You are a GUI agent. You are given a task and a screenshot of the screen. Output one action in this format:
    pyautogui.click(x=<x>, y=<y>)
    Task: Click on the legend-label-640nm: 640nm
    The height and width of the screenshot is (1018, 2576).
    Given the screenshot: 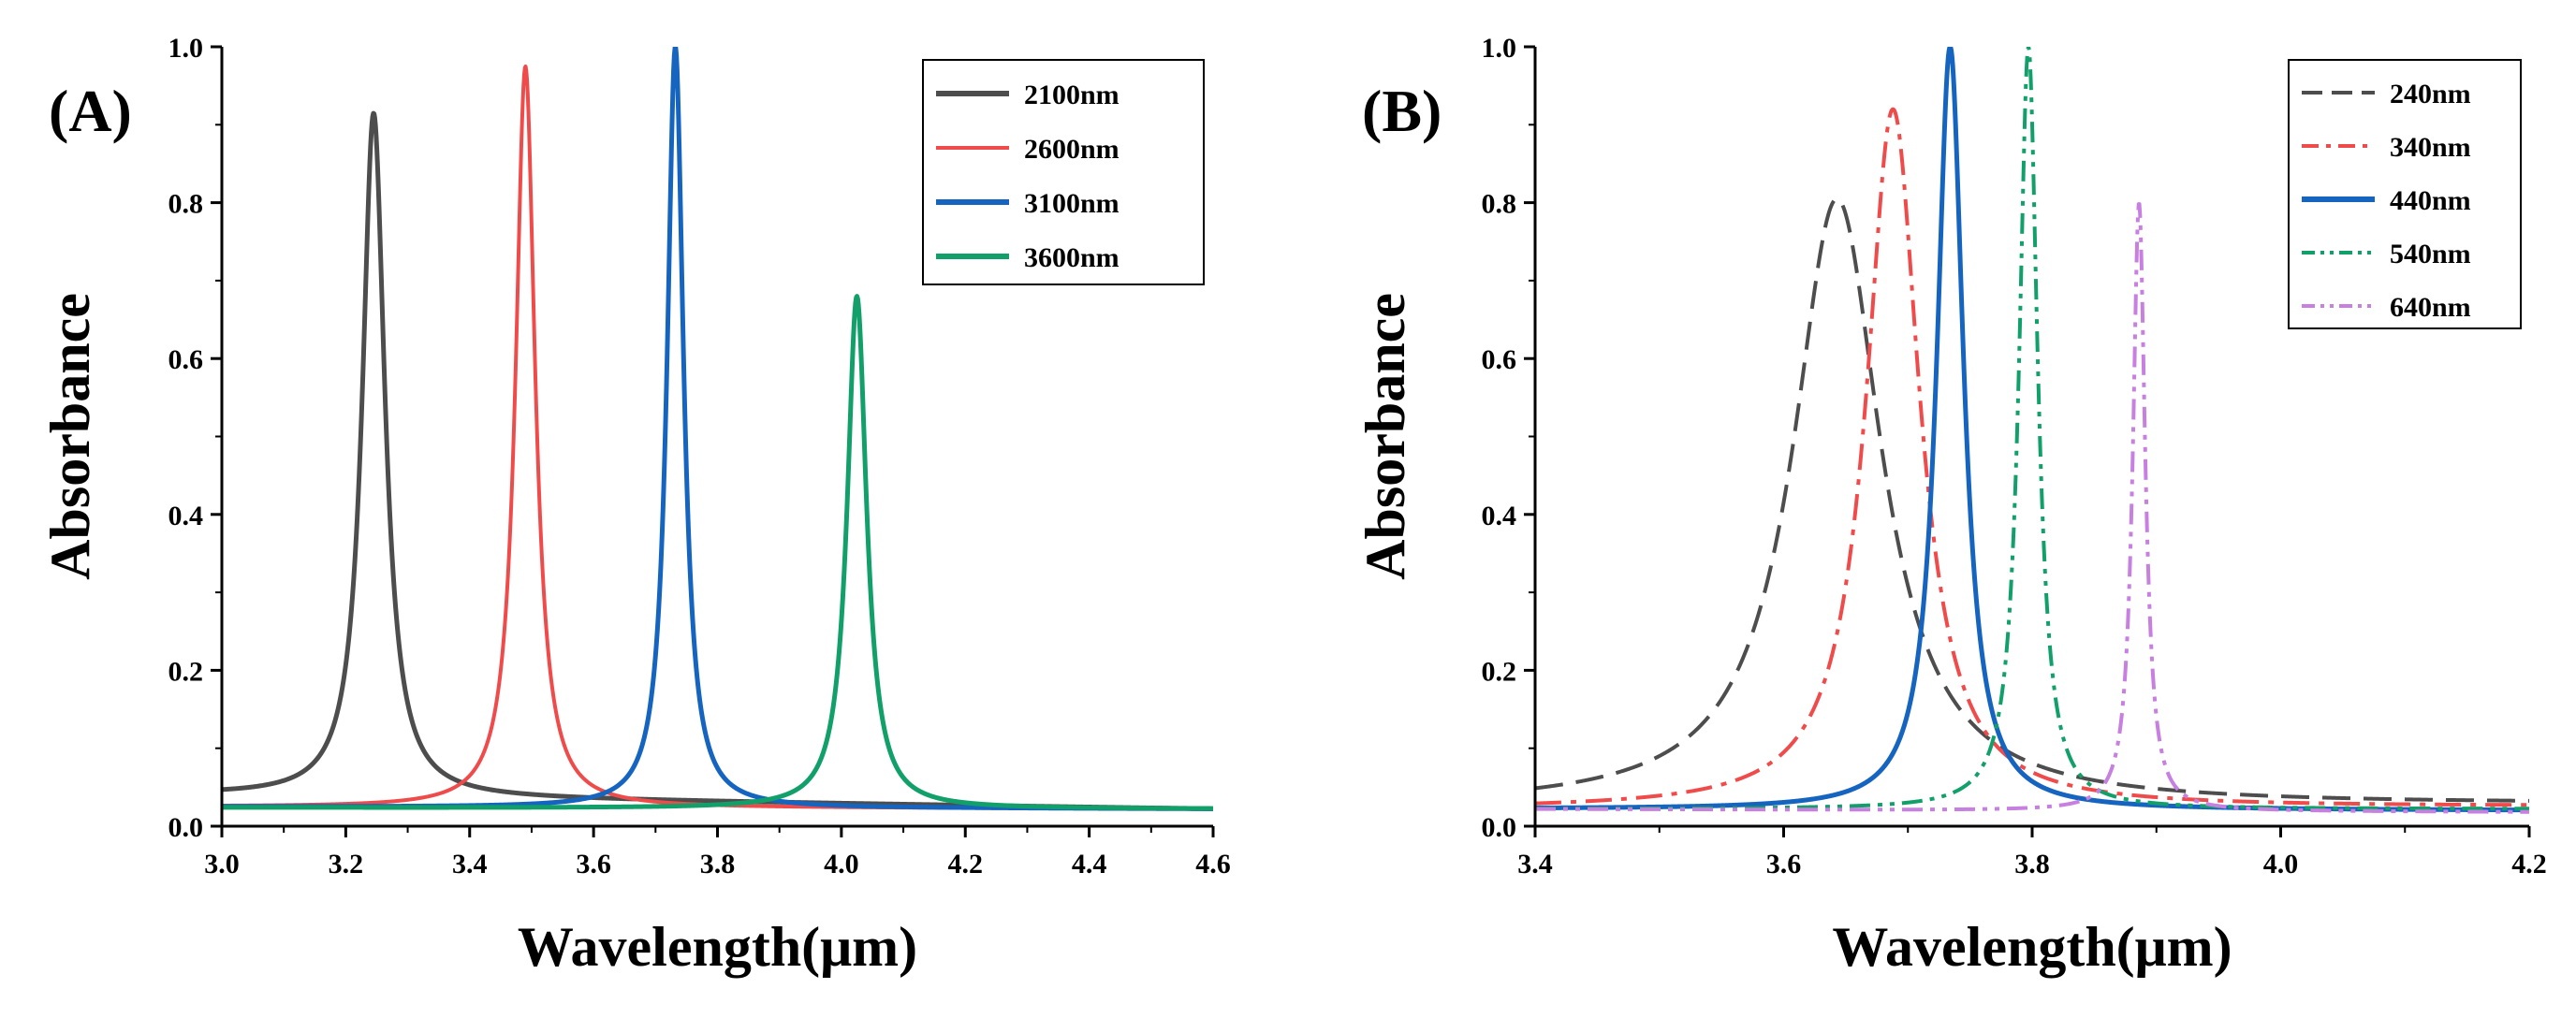 What is the action you would take?
    pyautogui.click(x=2430, y=308)
    